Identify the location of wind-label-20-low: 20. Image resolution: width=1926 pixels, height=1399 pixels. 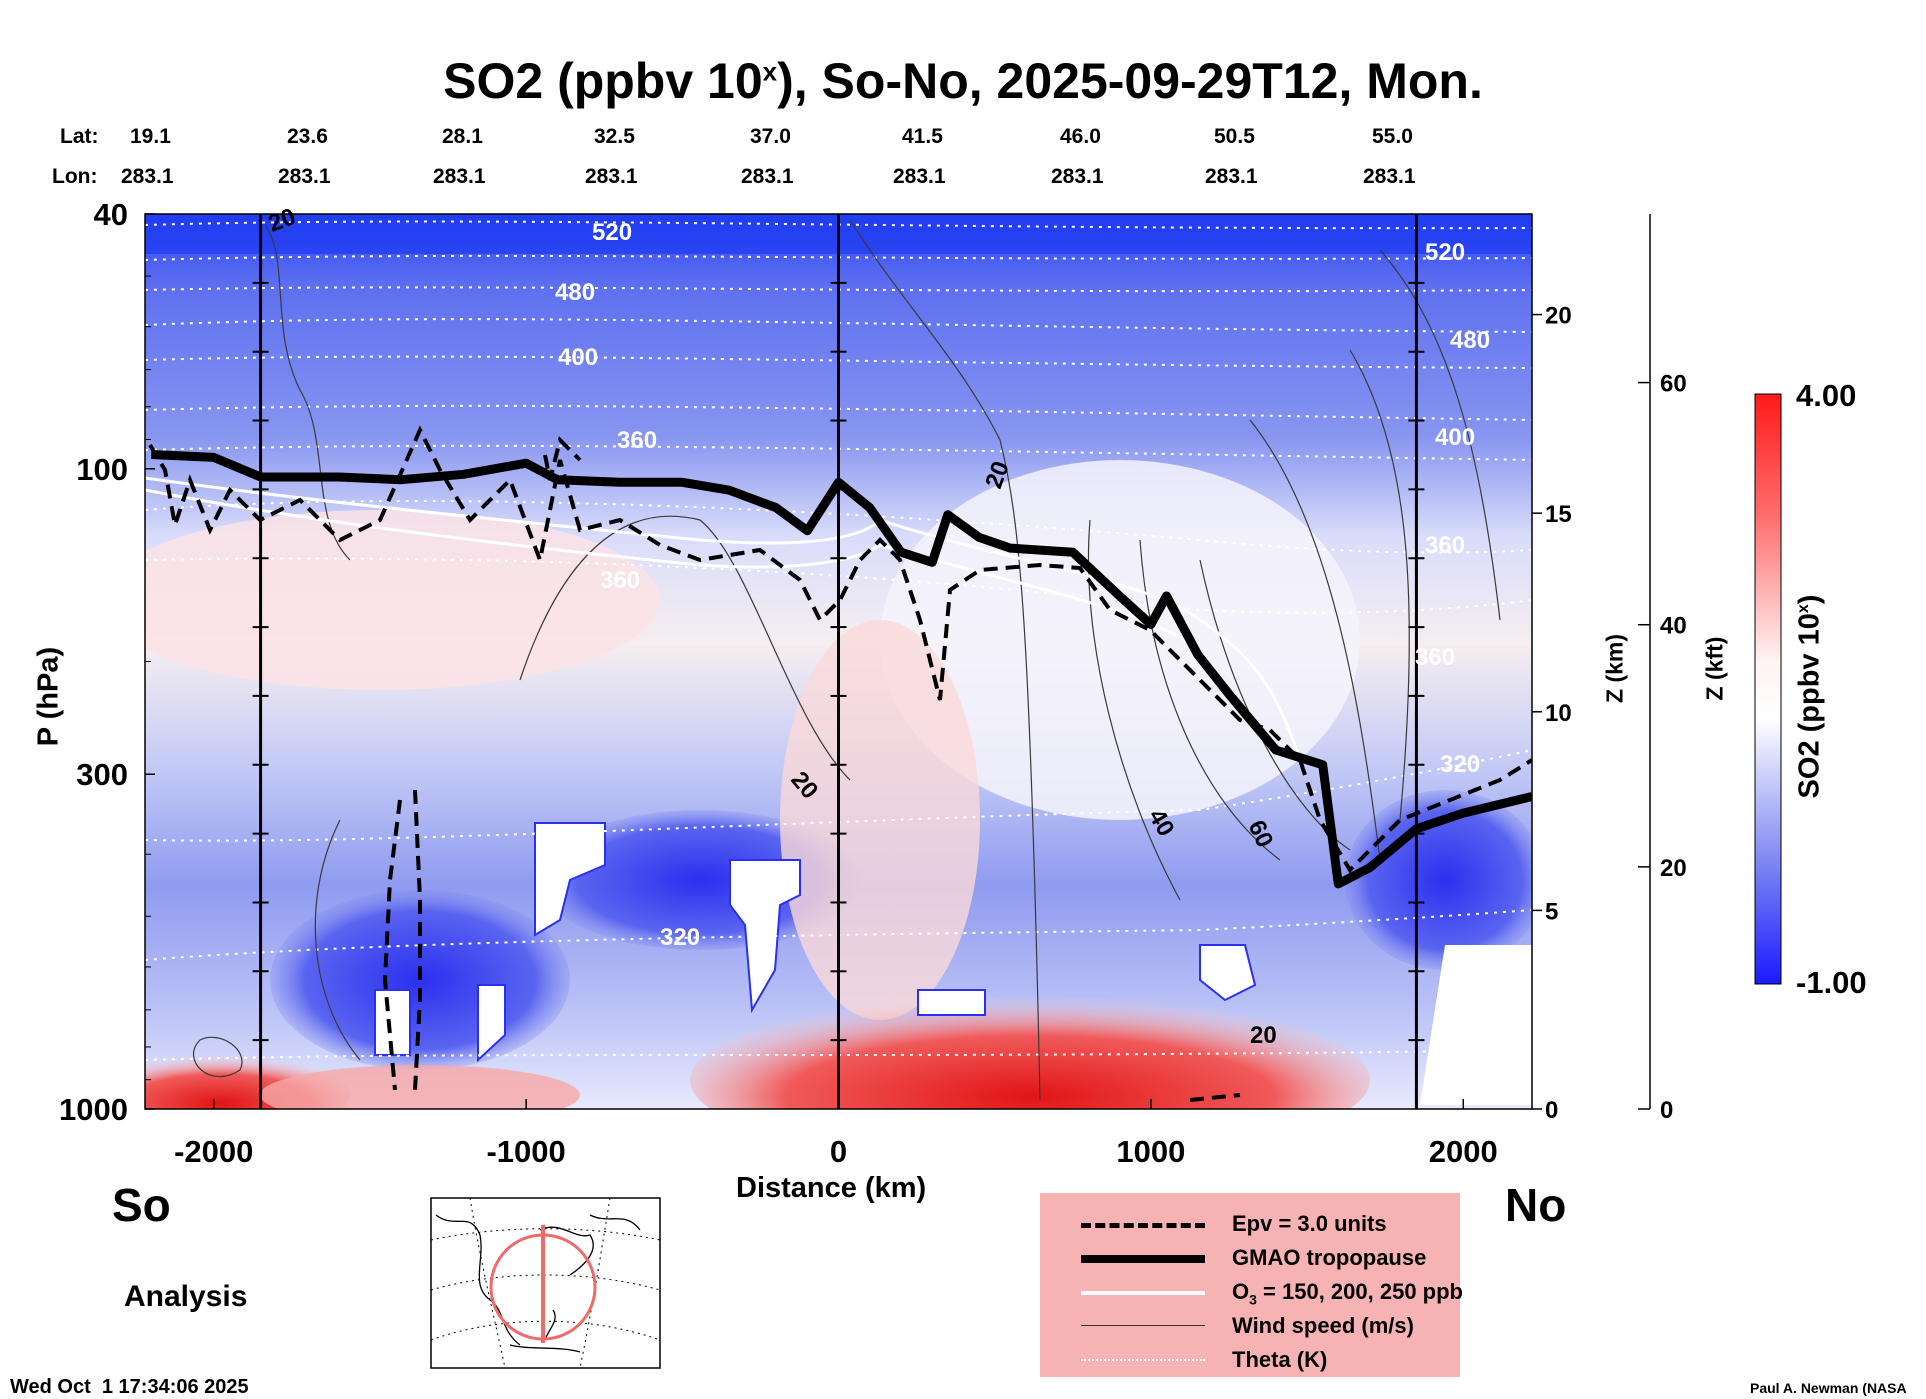
(1263, 1035).